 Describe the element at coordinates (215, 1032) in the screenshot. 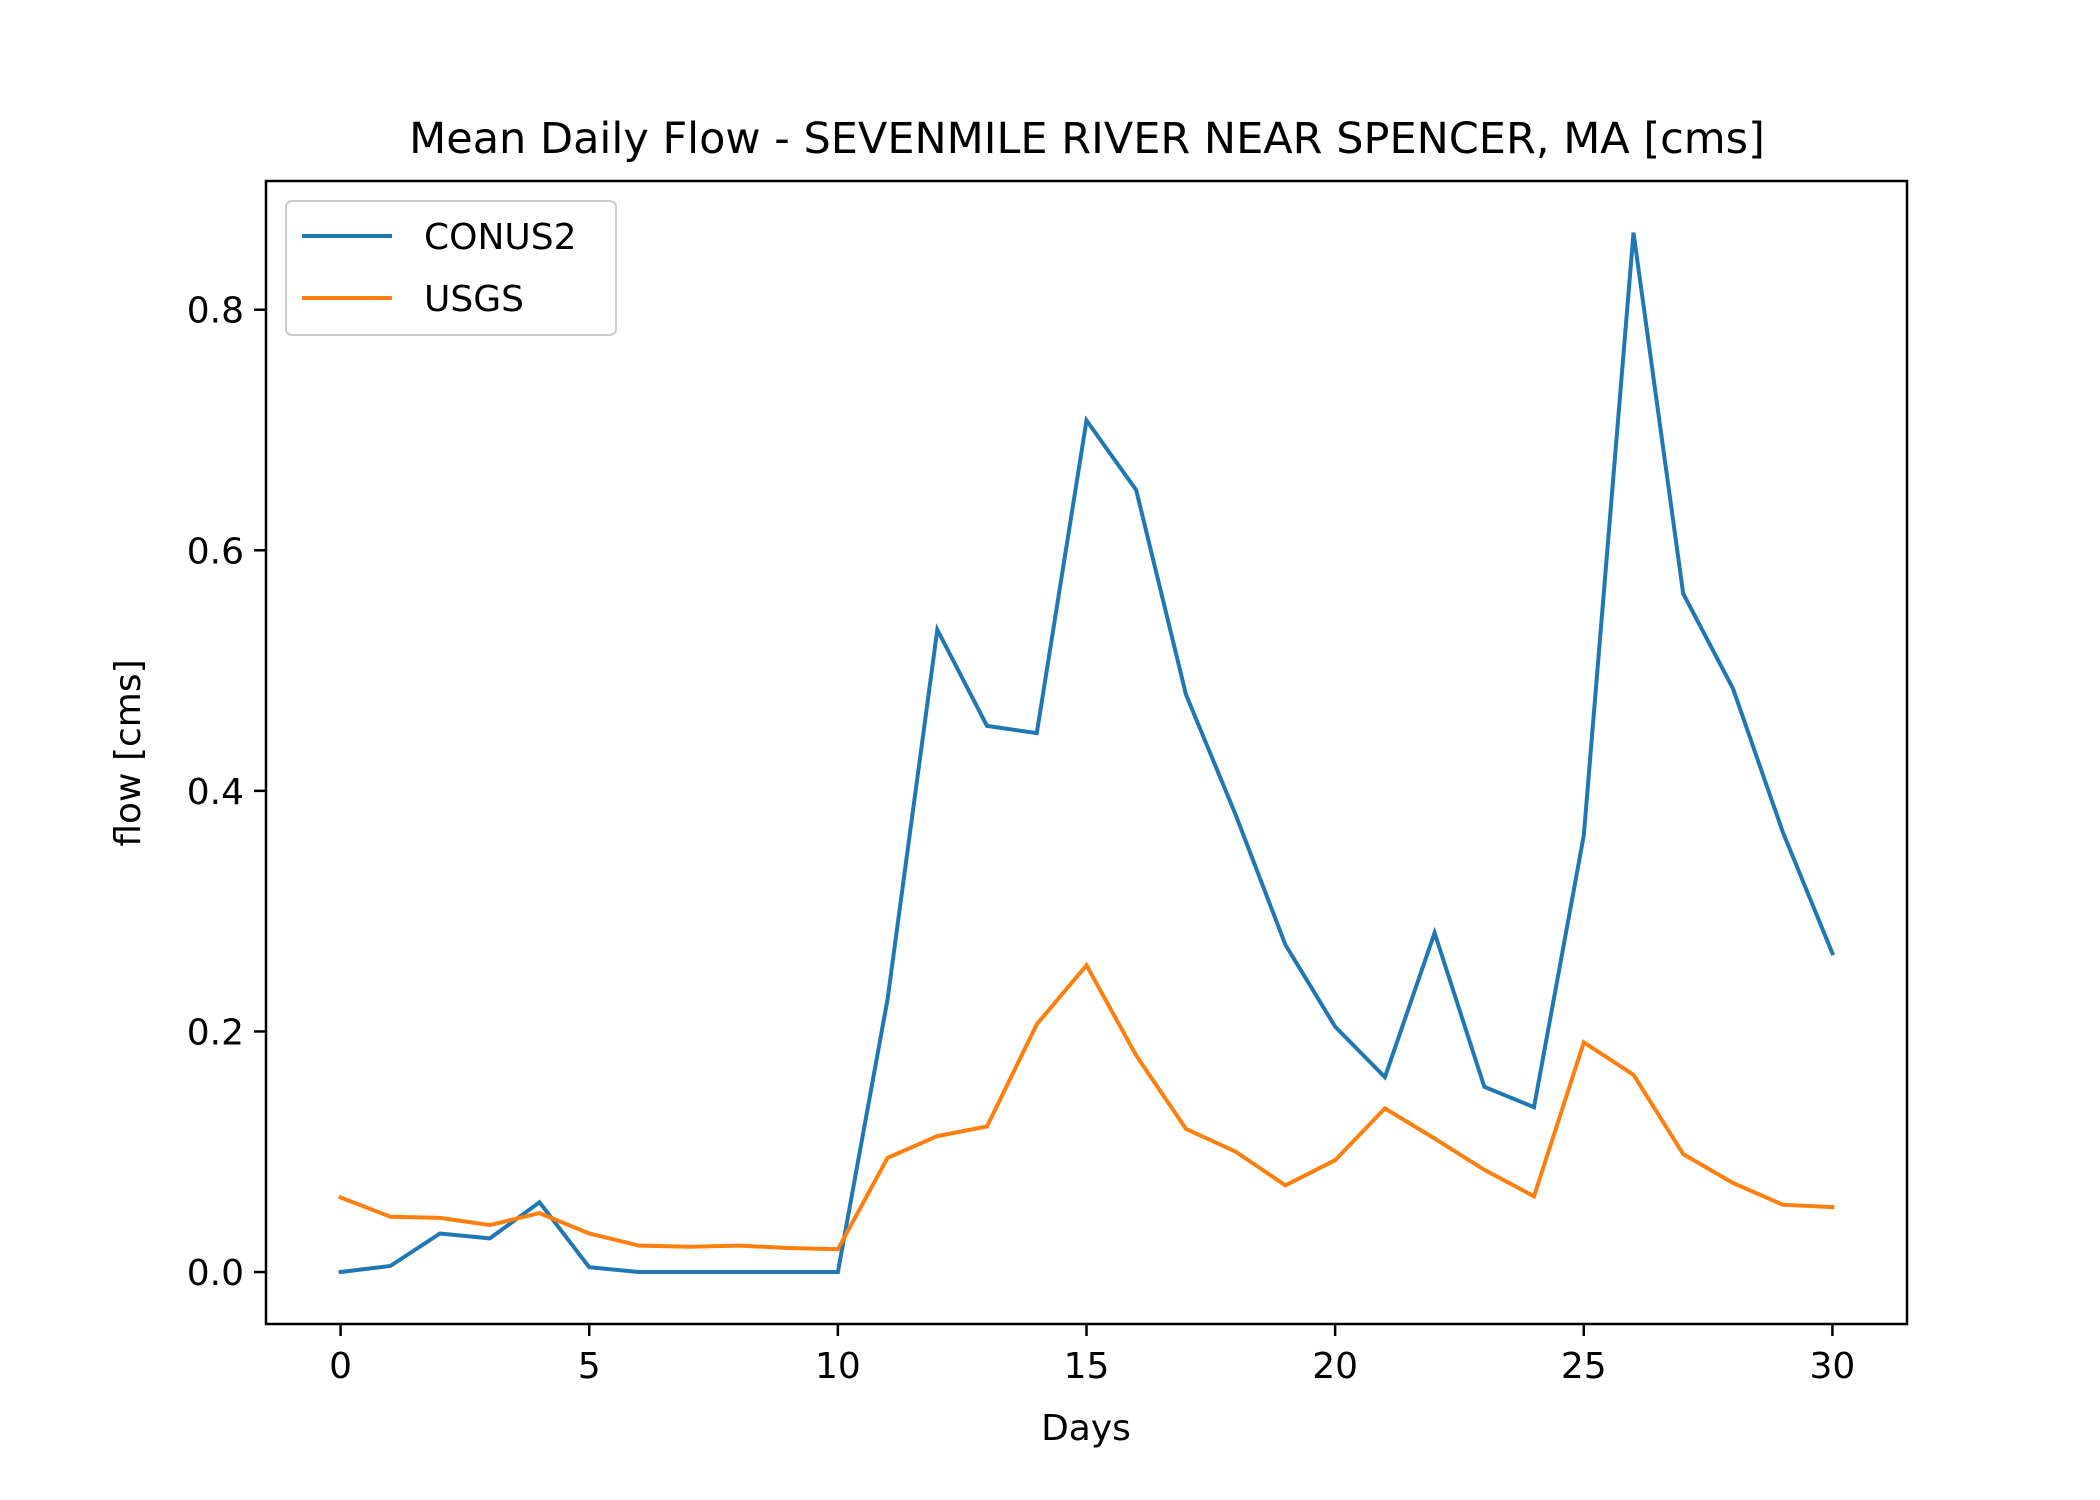

I see `y-tick-label: 0.2` at that location.